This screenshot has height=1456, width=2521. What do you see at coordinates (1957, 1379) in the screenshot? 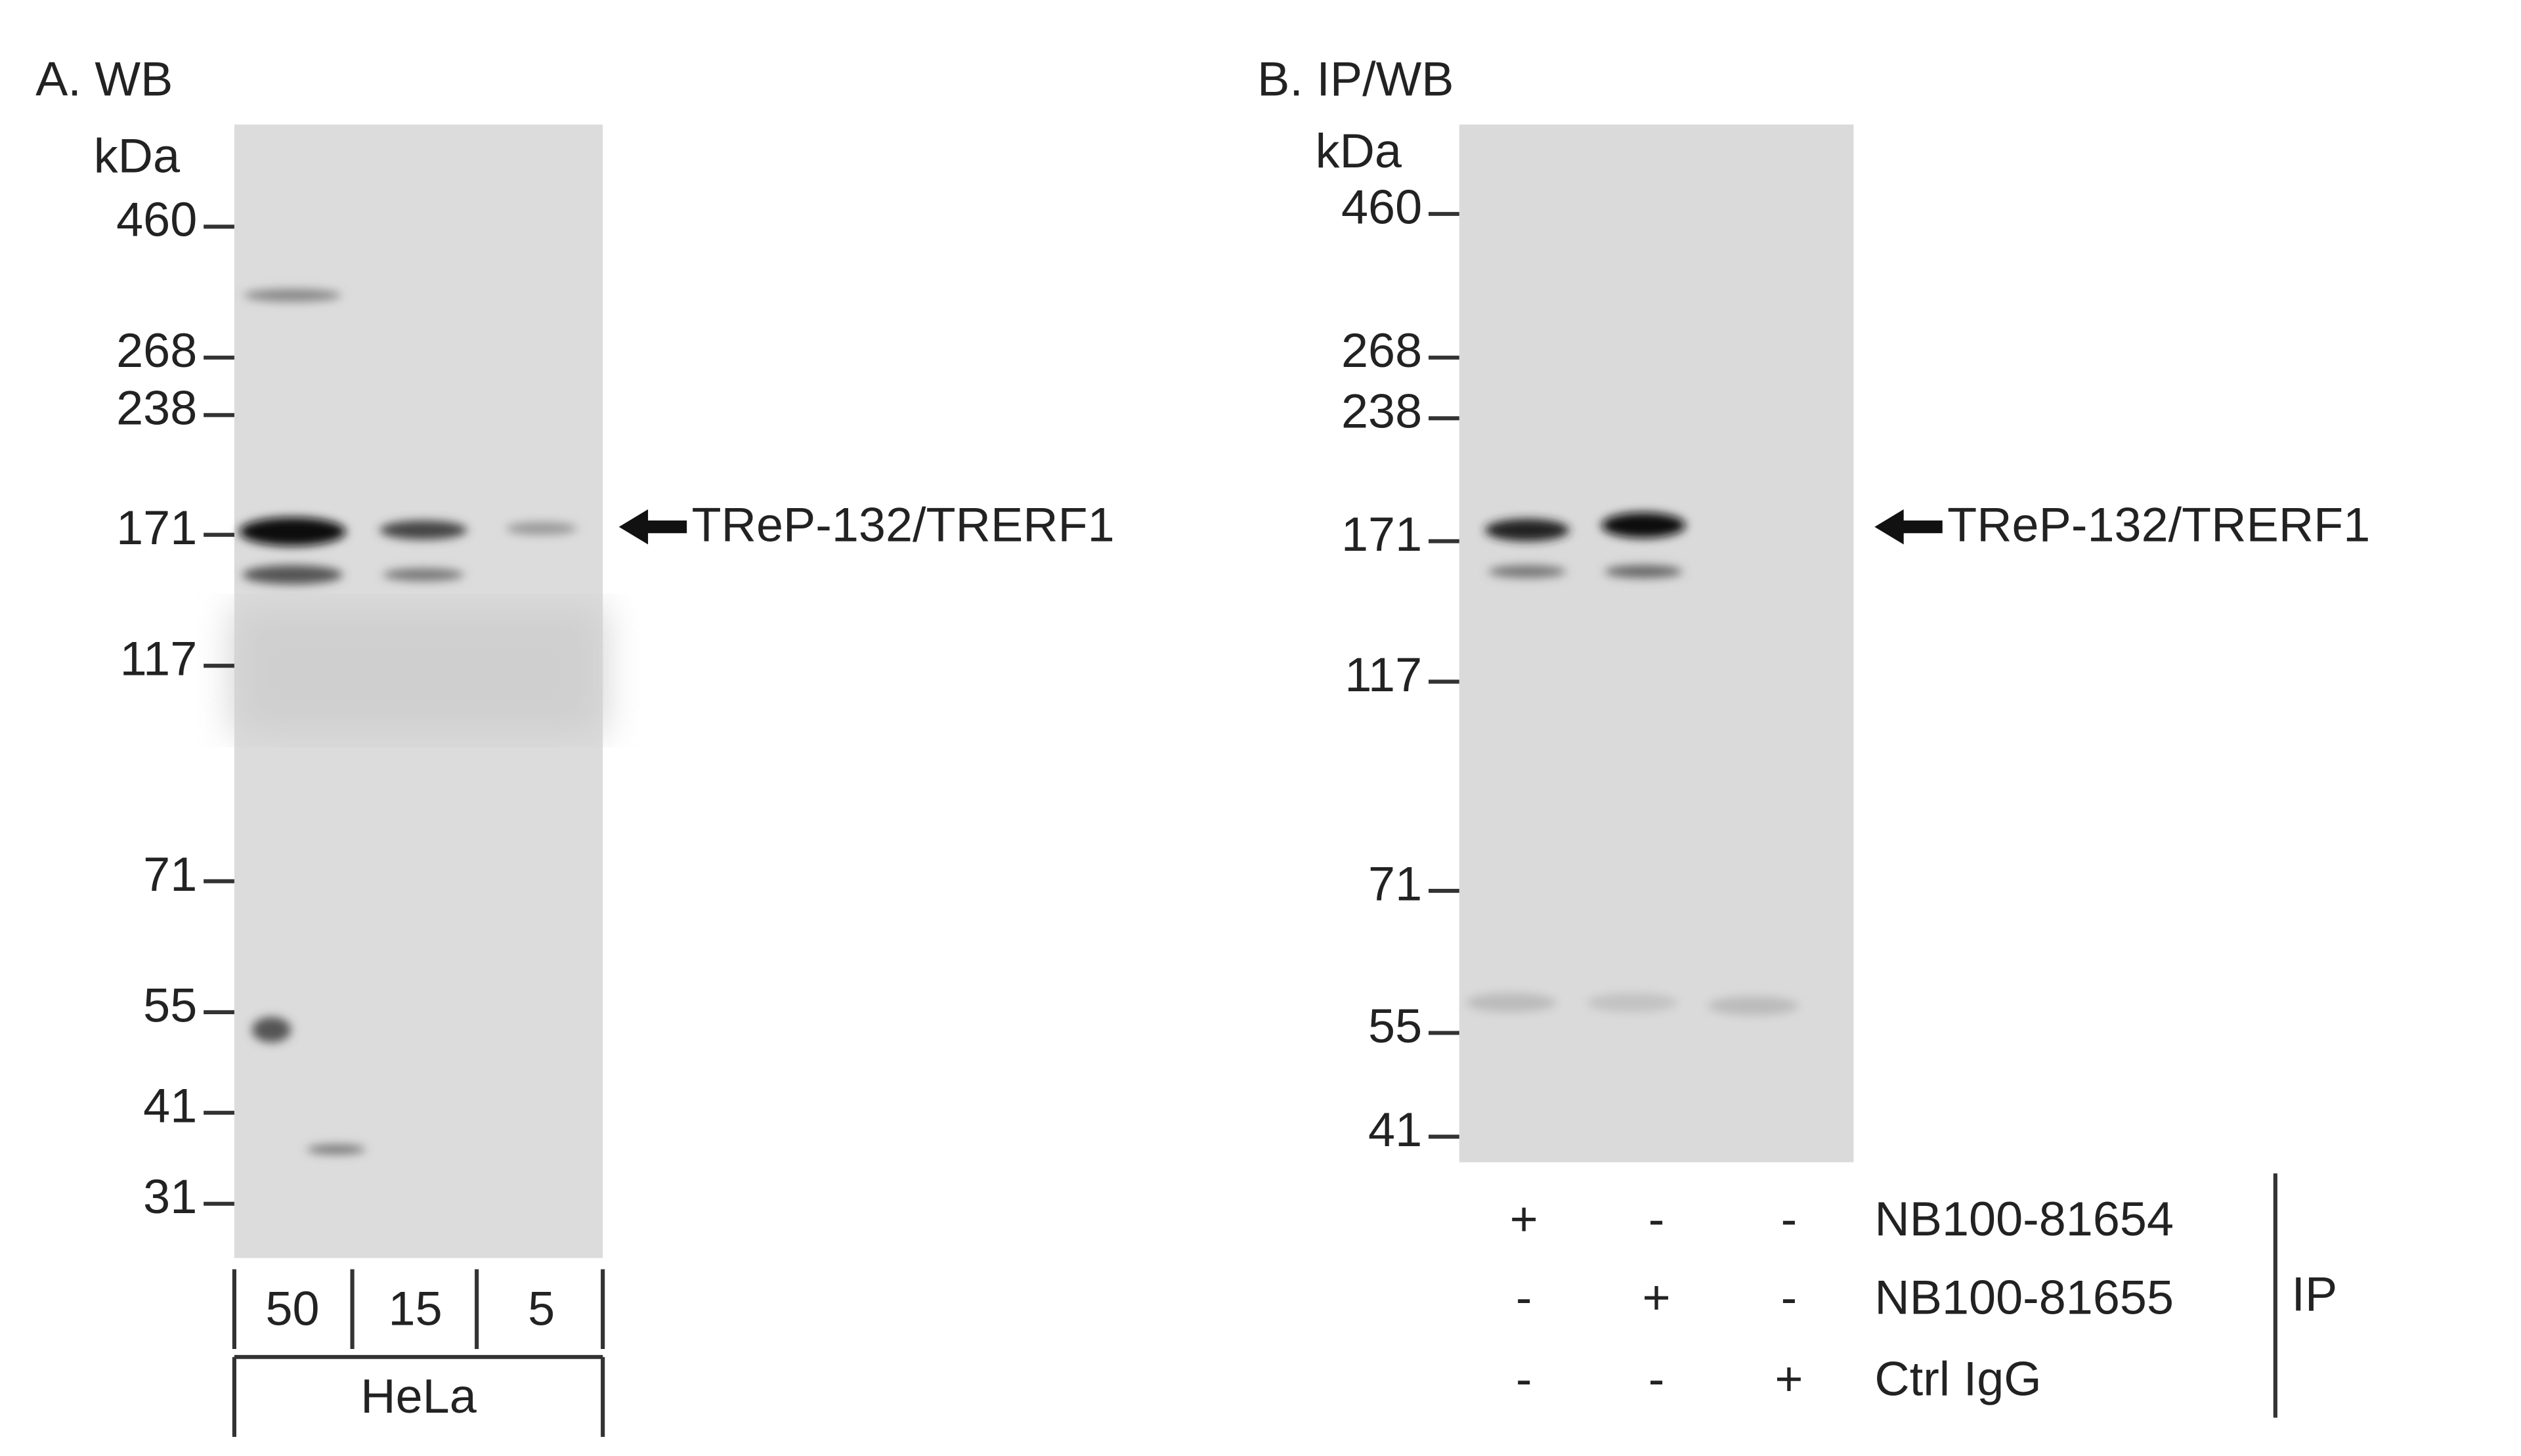
I see `row-label: Ctrl IgG` at bounding box center [1957, 1379].